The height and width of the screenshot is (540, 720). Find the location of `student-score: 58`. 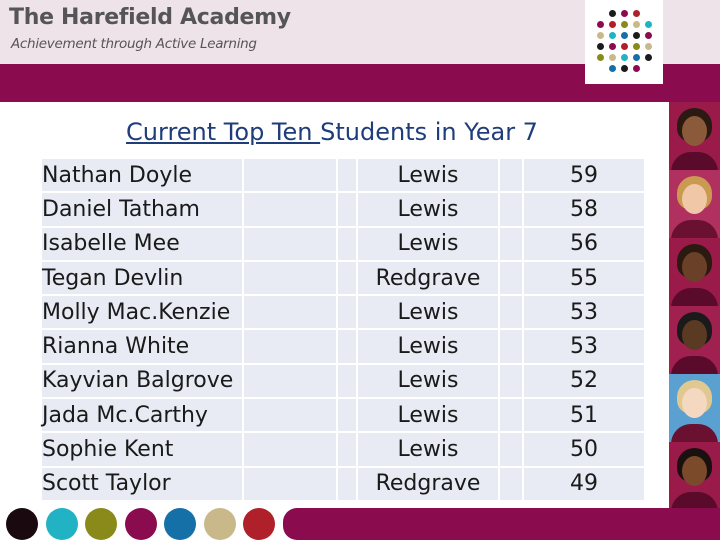

student-score: 58 is located at coordinates (584, 209).